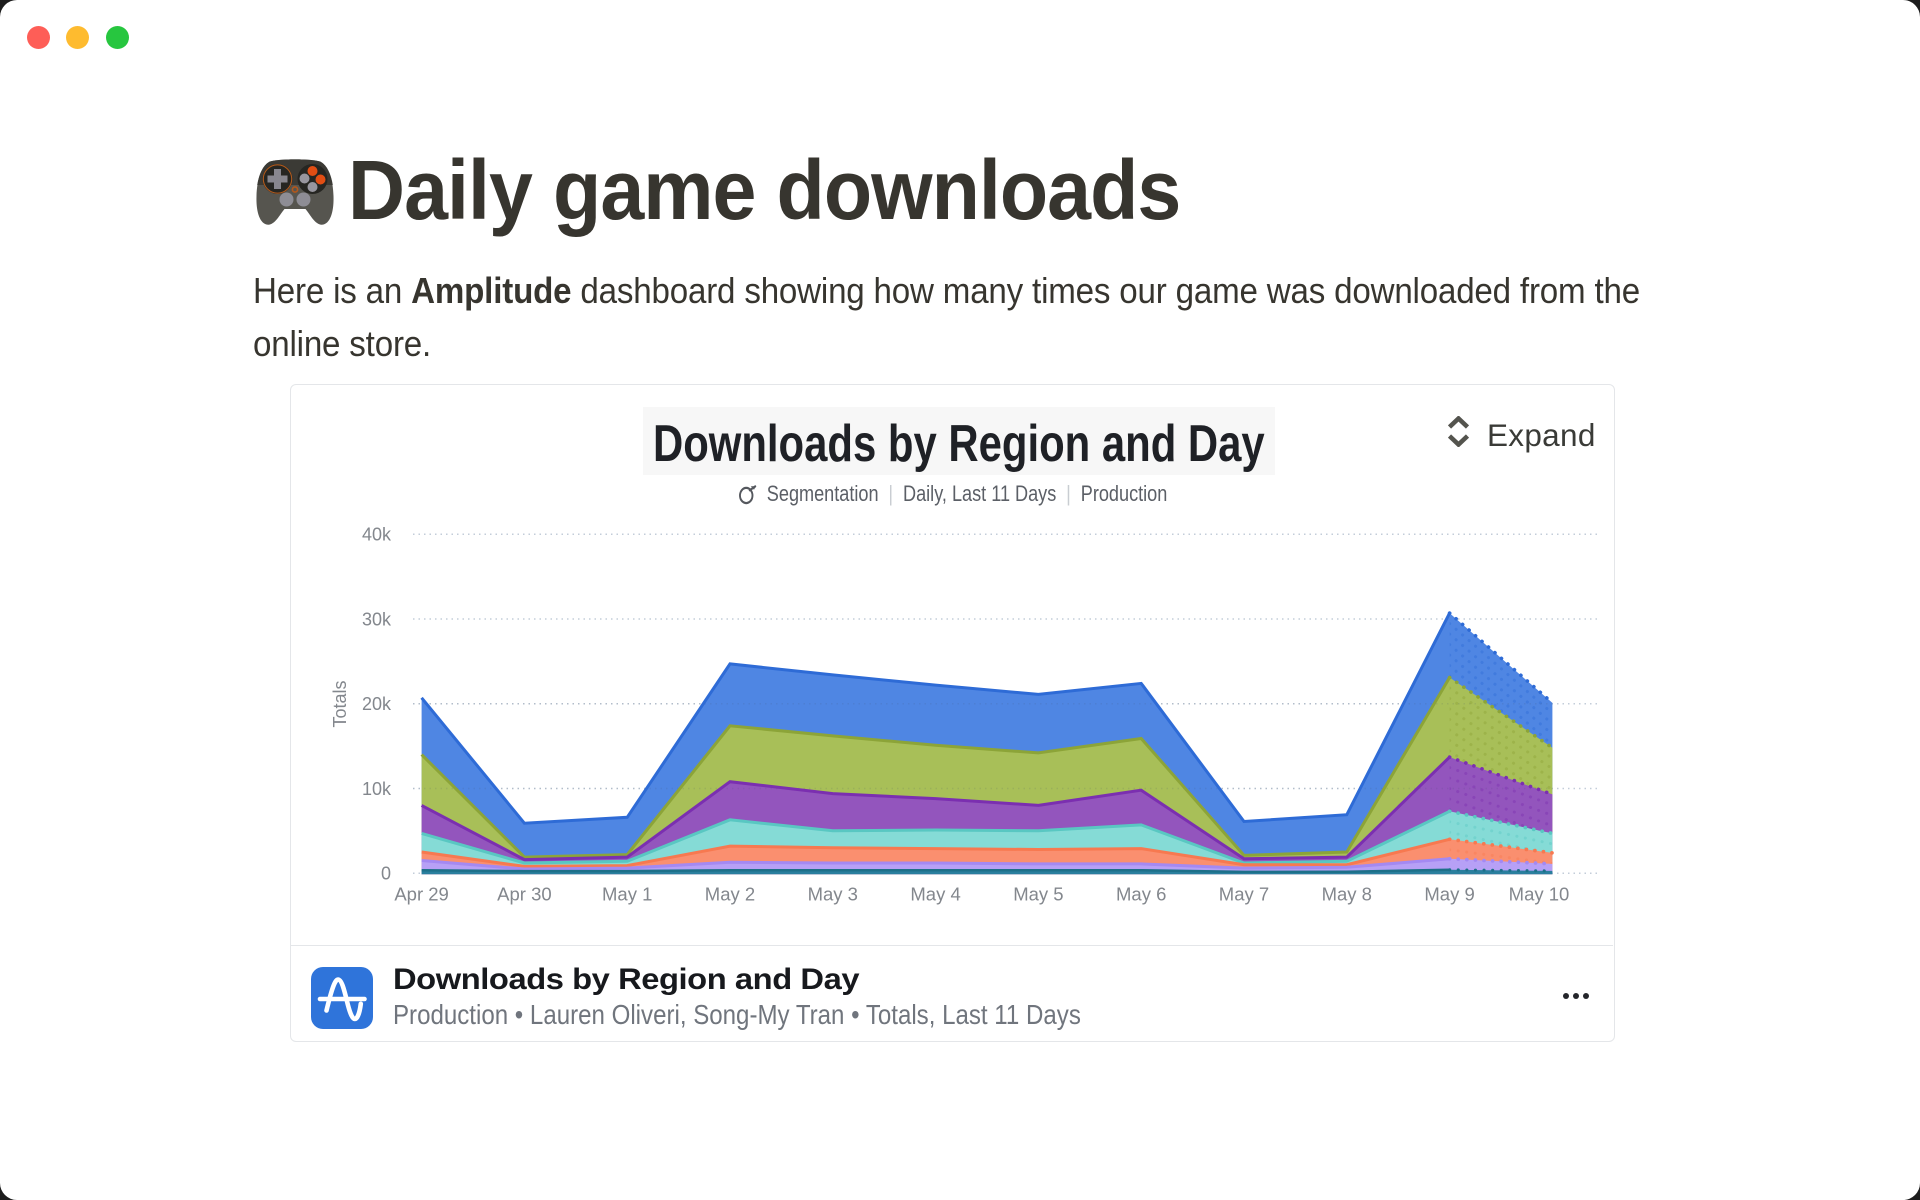  What do you see at coordinates (1539, 894) in the screenshot?
I see `svg-text: May 10` at bounding box center [1539, 894].